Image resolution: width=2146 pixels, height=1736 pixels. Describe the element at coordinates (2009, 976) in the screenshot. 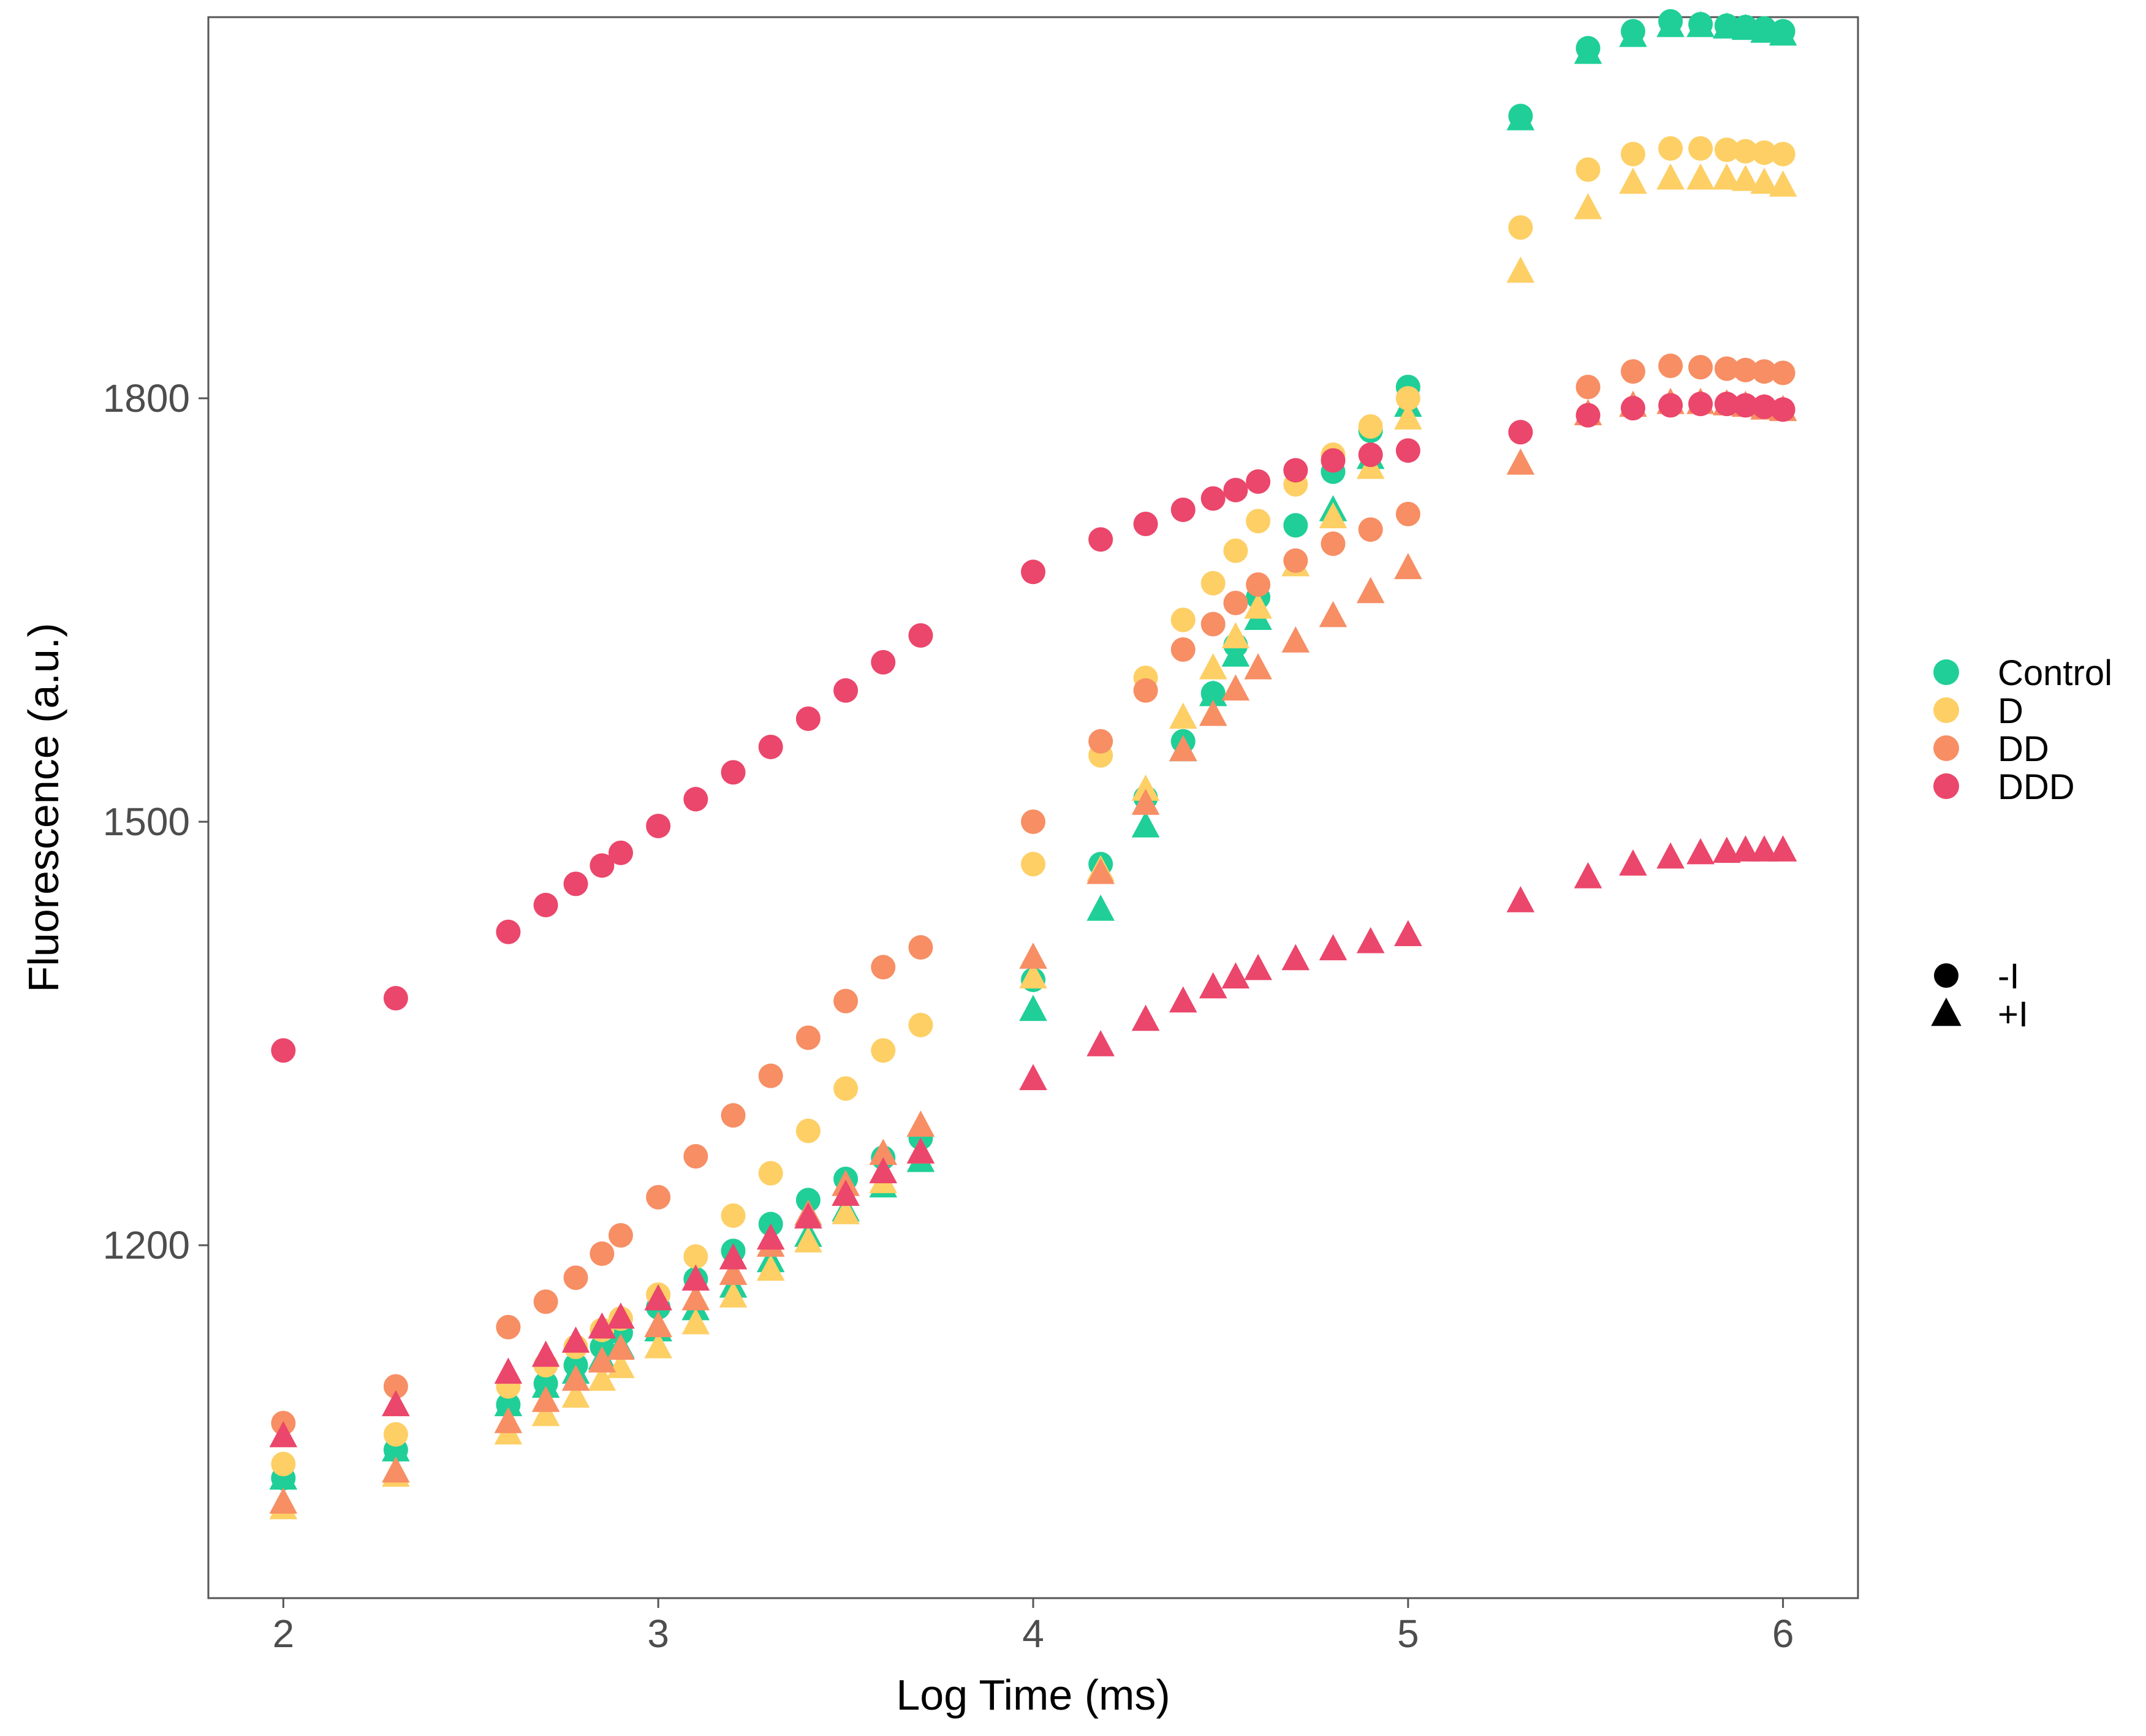

I see `legend-label: -I` at that location.